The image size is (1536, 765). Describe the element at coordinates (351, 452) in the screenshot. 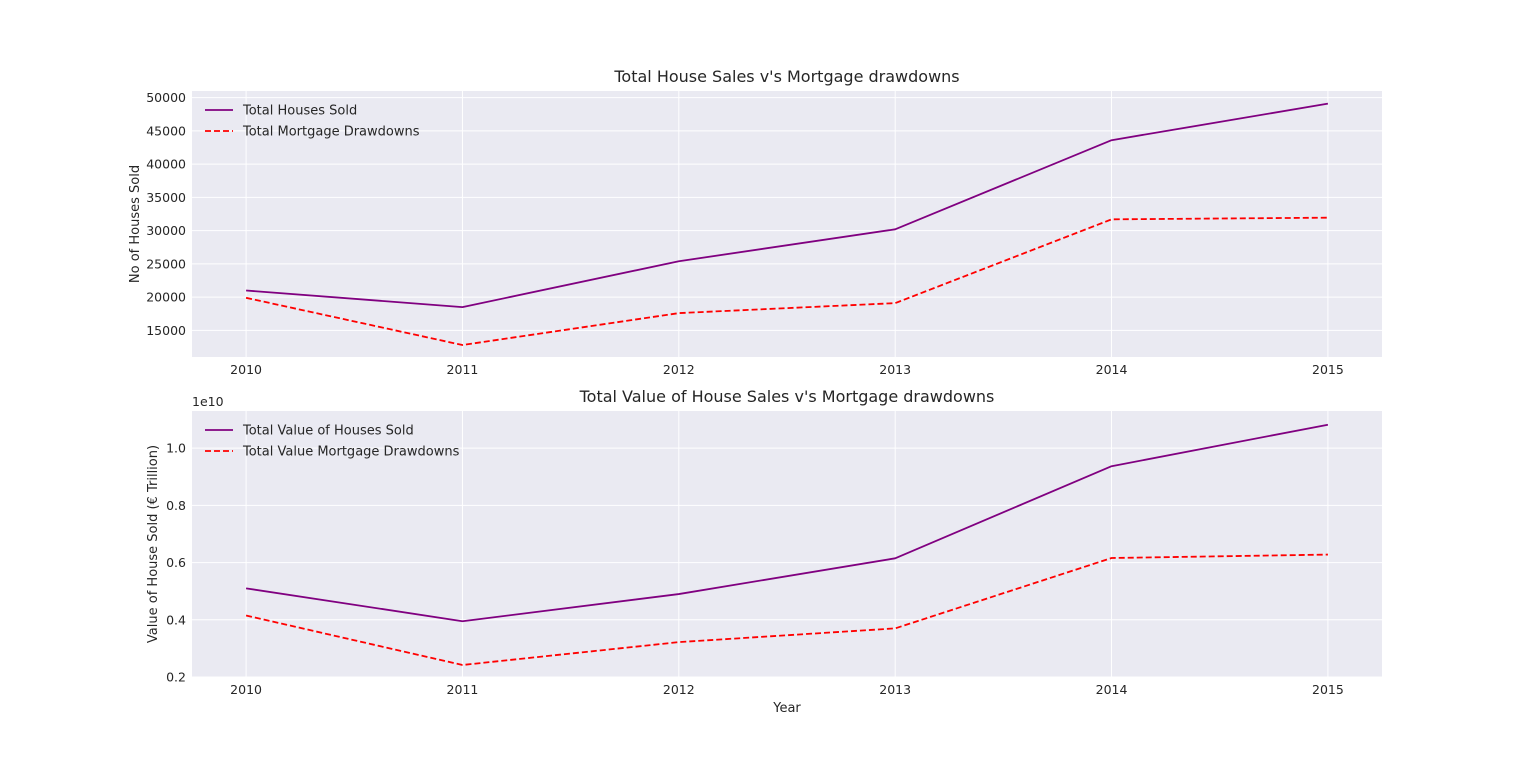

I see `legend-label: Total Value Mortgage Drawdowns` at that location.